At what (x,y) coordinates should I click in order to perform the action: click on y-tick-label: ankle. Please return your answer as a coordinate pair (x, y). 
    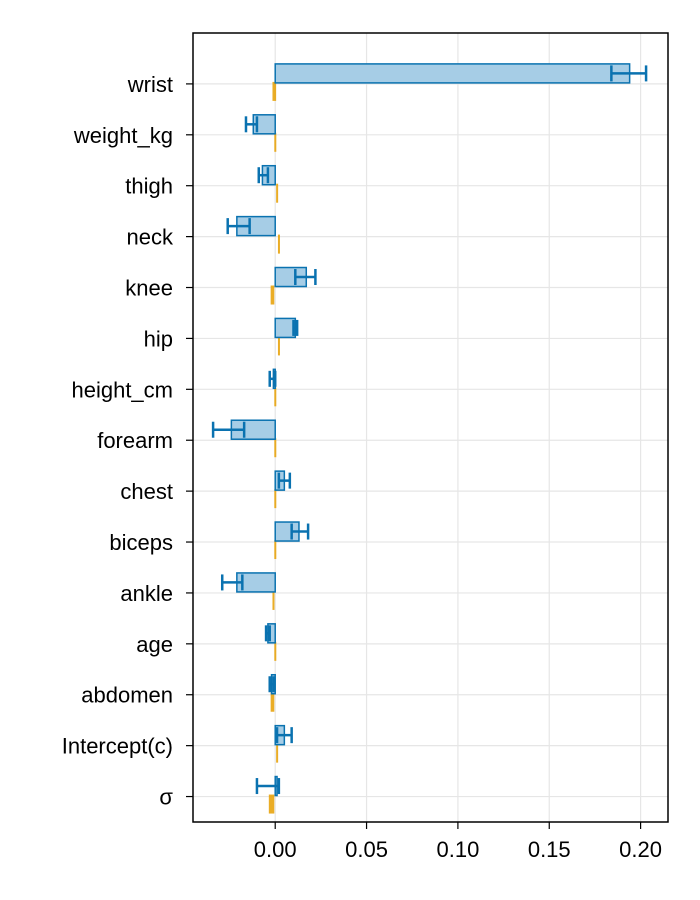
    Looking at the image, I should click on (146, 593).